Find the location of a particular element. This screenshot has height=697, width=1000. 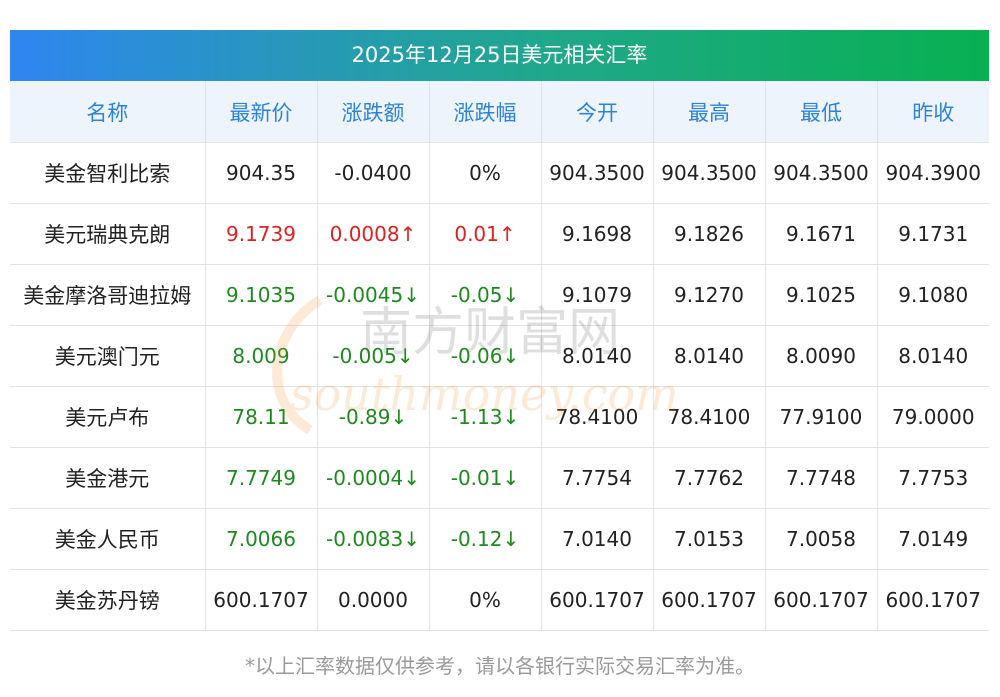

prev-close-cell: 8.0140 is located at coordinates (933, 356).